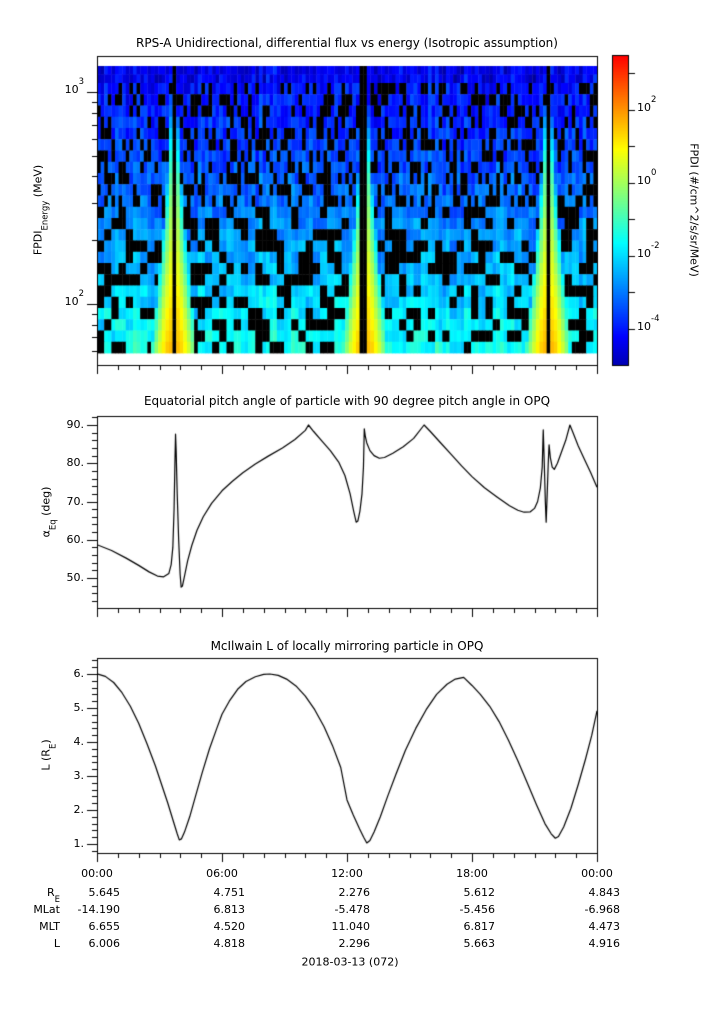  Describe the element at coordinates (53, 896) in the screenshot. I see `ephemeris-row-label: RE` at that location.